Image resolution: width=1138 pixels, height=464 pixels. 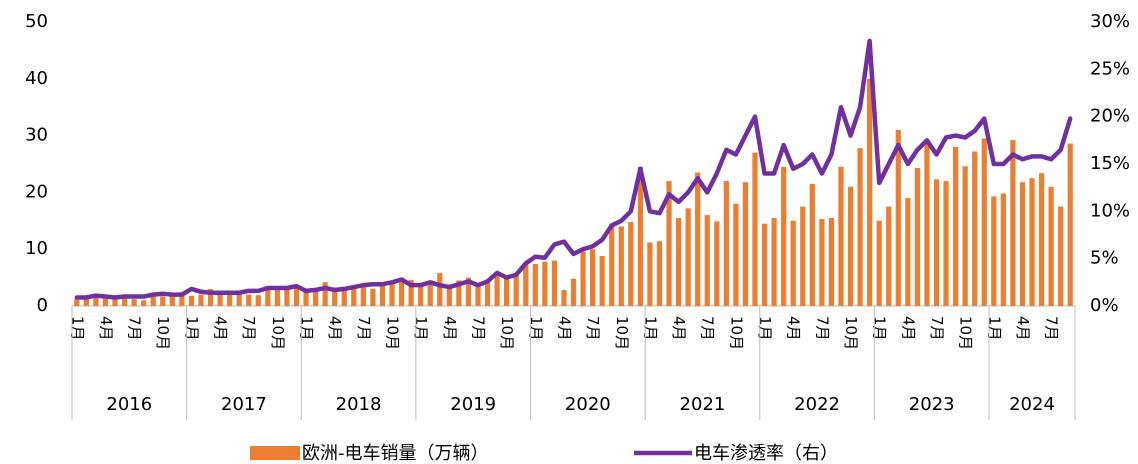 What do you see at coordinates (1110, 21) in the screenshot?
I see `y2-tick-label: 30%` at bounding box center [1110, 21].